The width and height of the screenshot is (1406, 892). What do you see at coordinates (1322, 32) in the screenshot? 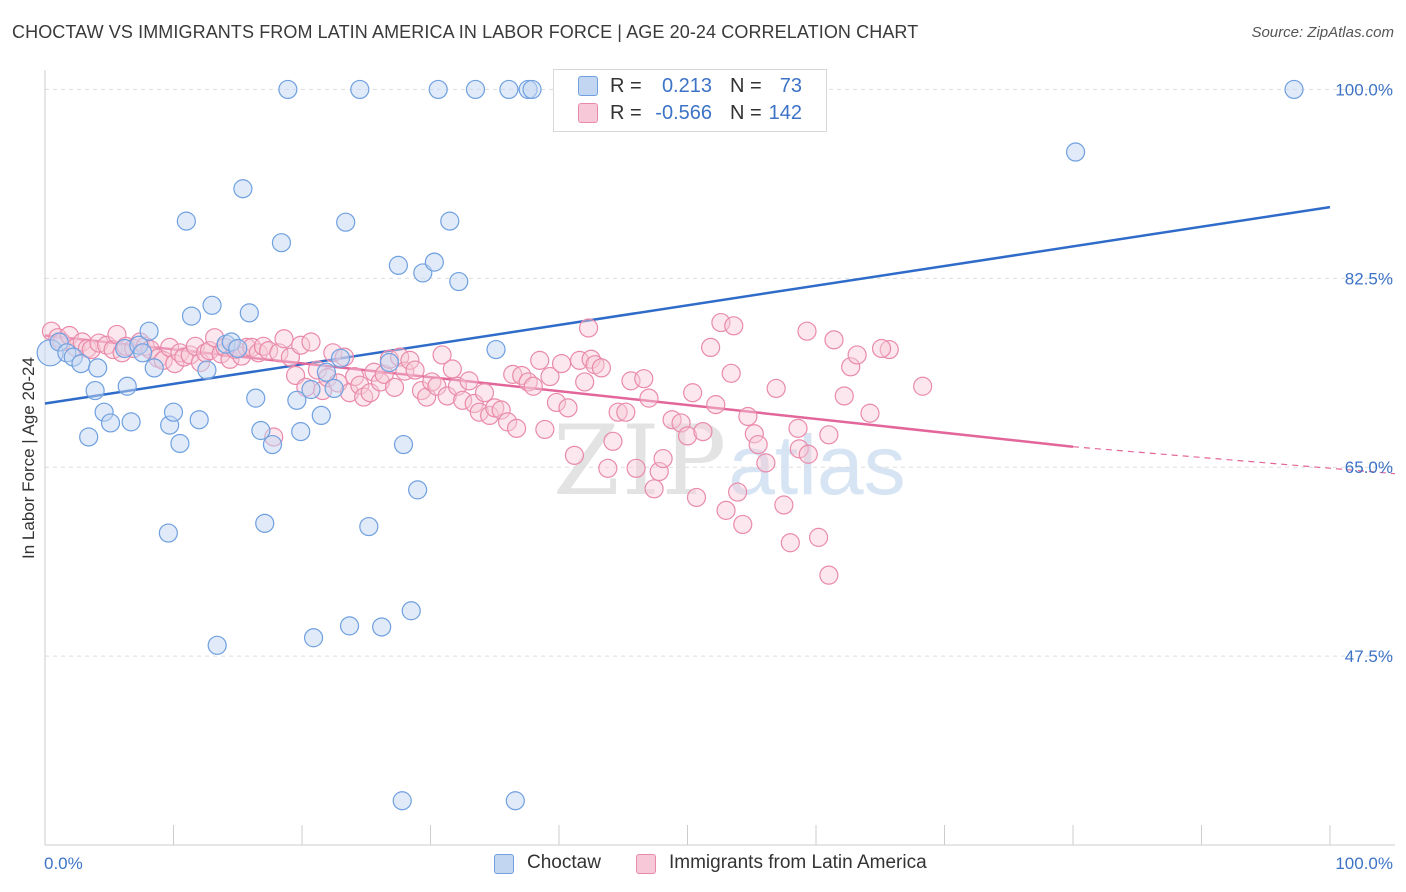
I see `source-label: Source: ZipAtlas.com` at bounding box center [1322, 32].